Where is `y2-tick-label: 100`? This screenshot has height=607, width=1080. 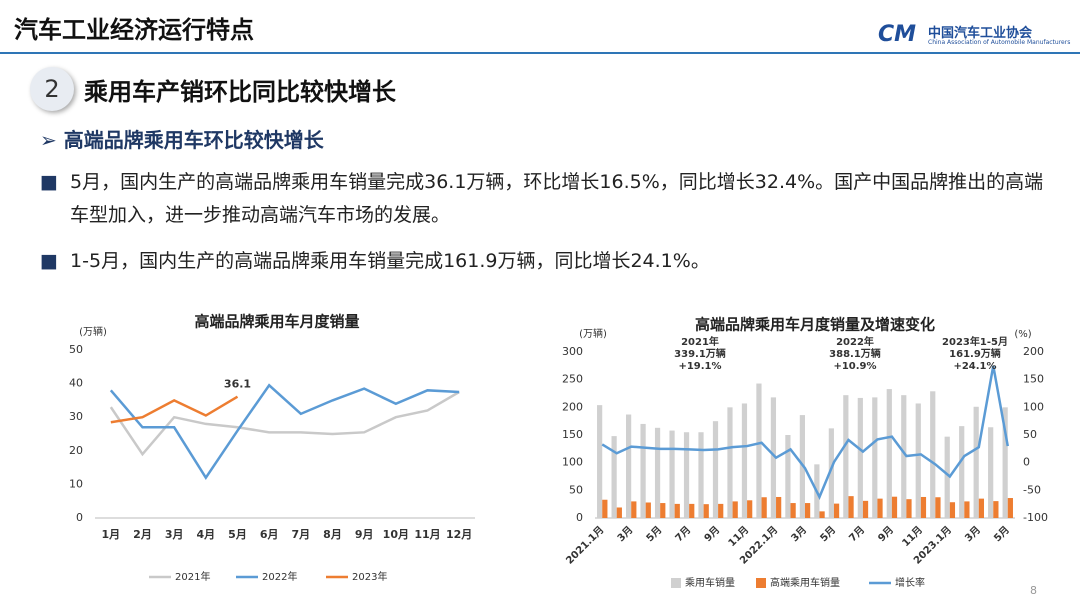 y2-tick-label: 100 is located at coordinates (1033, 406).